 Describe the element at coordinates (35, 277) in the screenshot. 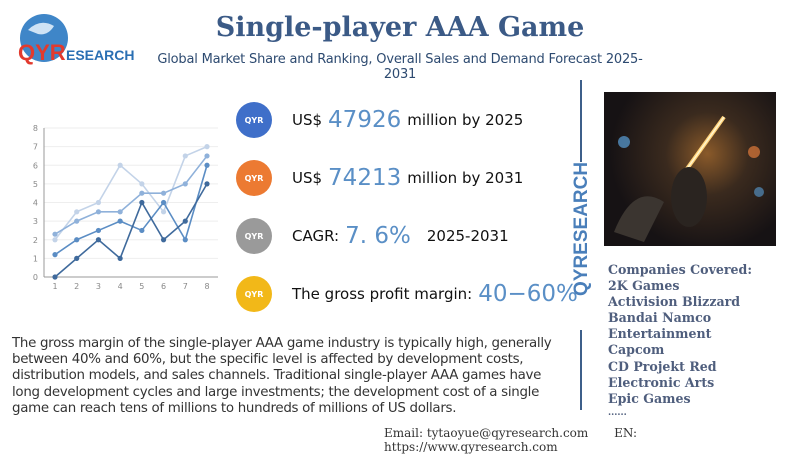

I see `y-tick-label: 0` at that location.